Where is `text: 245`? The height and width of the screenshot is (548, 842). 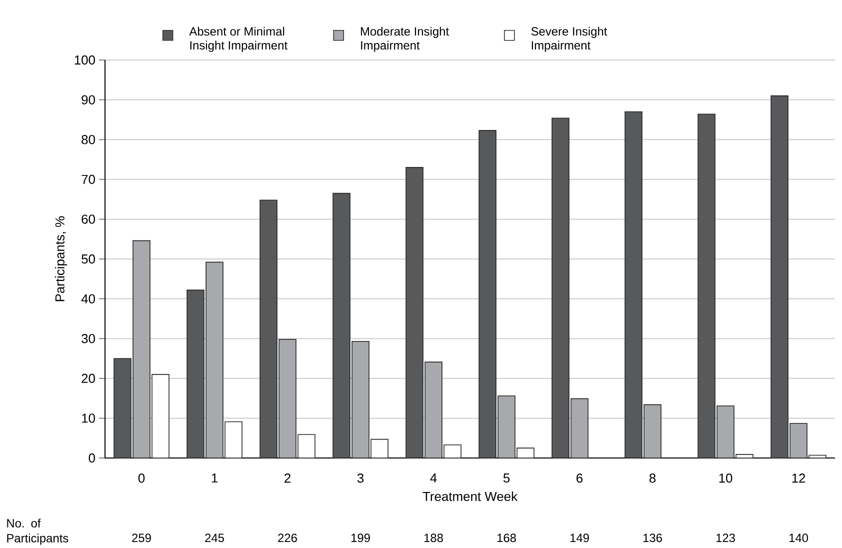 text: 245 is located at coordinates (214, 538).